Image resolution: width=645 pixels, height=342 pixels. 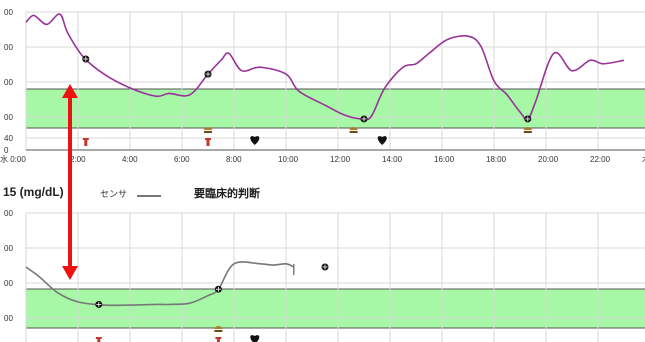 I want to click on x-tick-label: 2:00, so click(x=78, y=159).